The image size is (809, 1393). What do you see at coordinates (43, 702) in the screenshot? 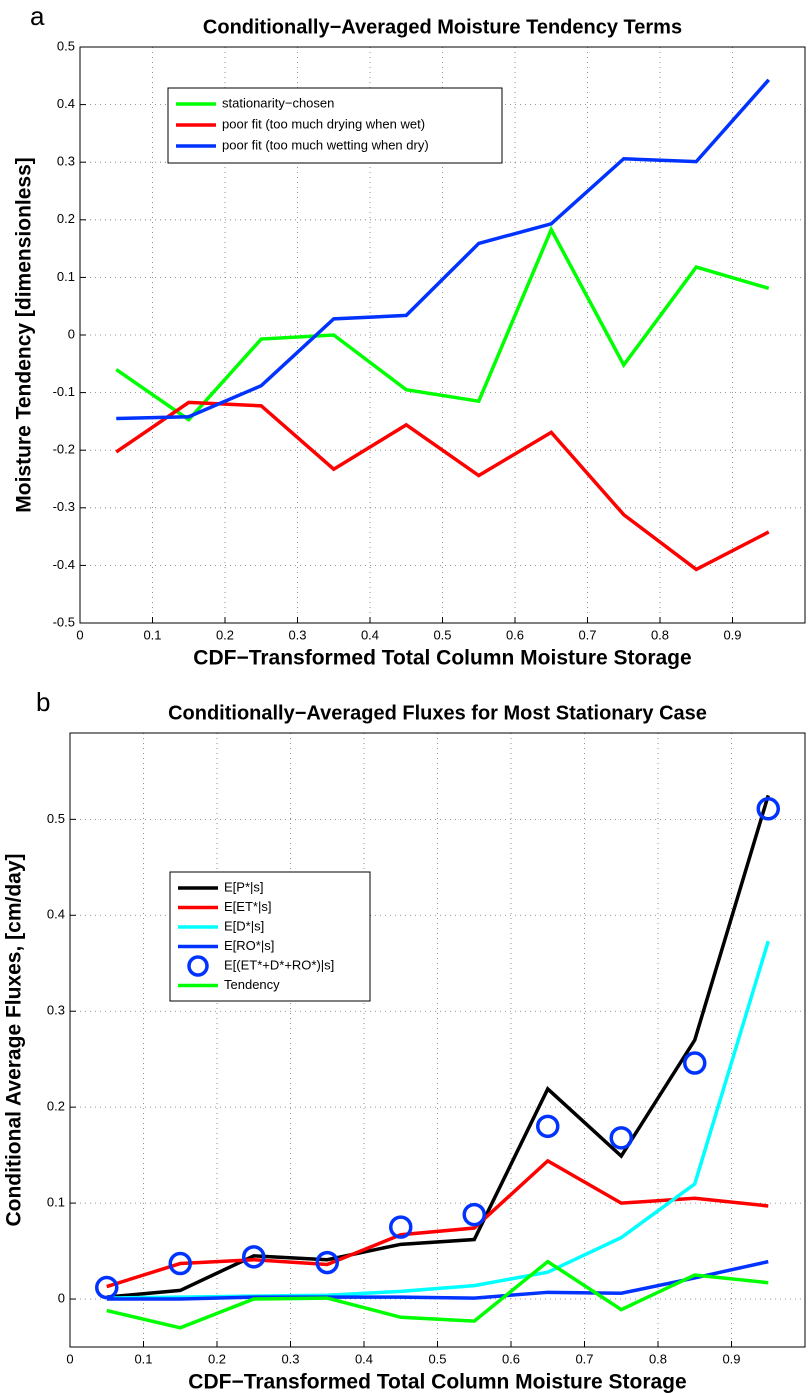
I see `panel-label: b` at bounding box center [43, 702].